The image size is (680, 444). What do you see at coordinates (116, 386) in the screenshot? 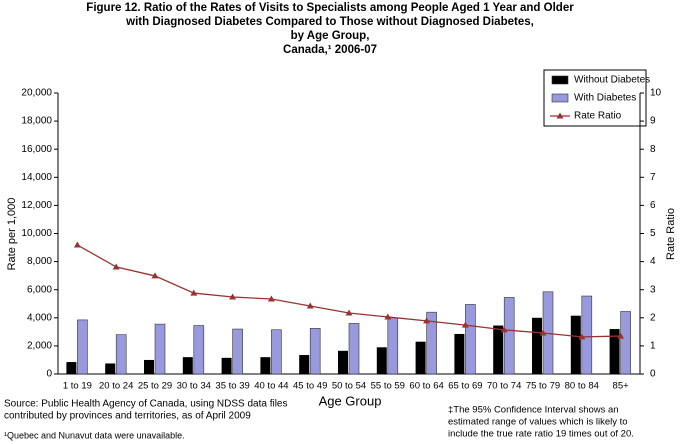
I see `x-tick-label: 20 to 24` at bounding box center [116, 386].